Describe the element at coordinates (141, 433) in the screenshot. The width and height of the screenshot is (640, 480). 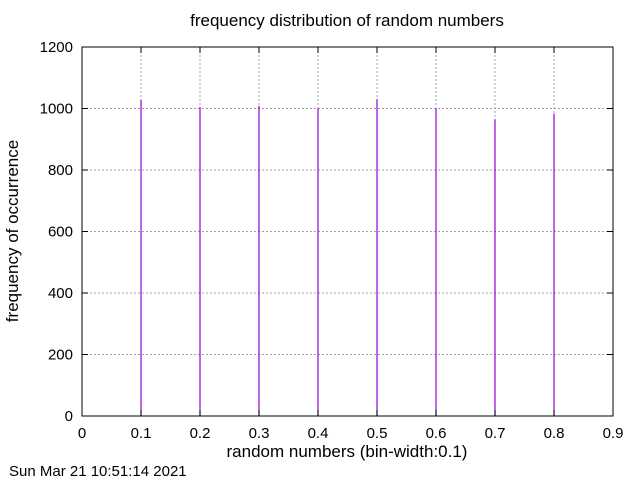
I see `x-tick-label: 0.1` at that location.